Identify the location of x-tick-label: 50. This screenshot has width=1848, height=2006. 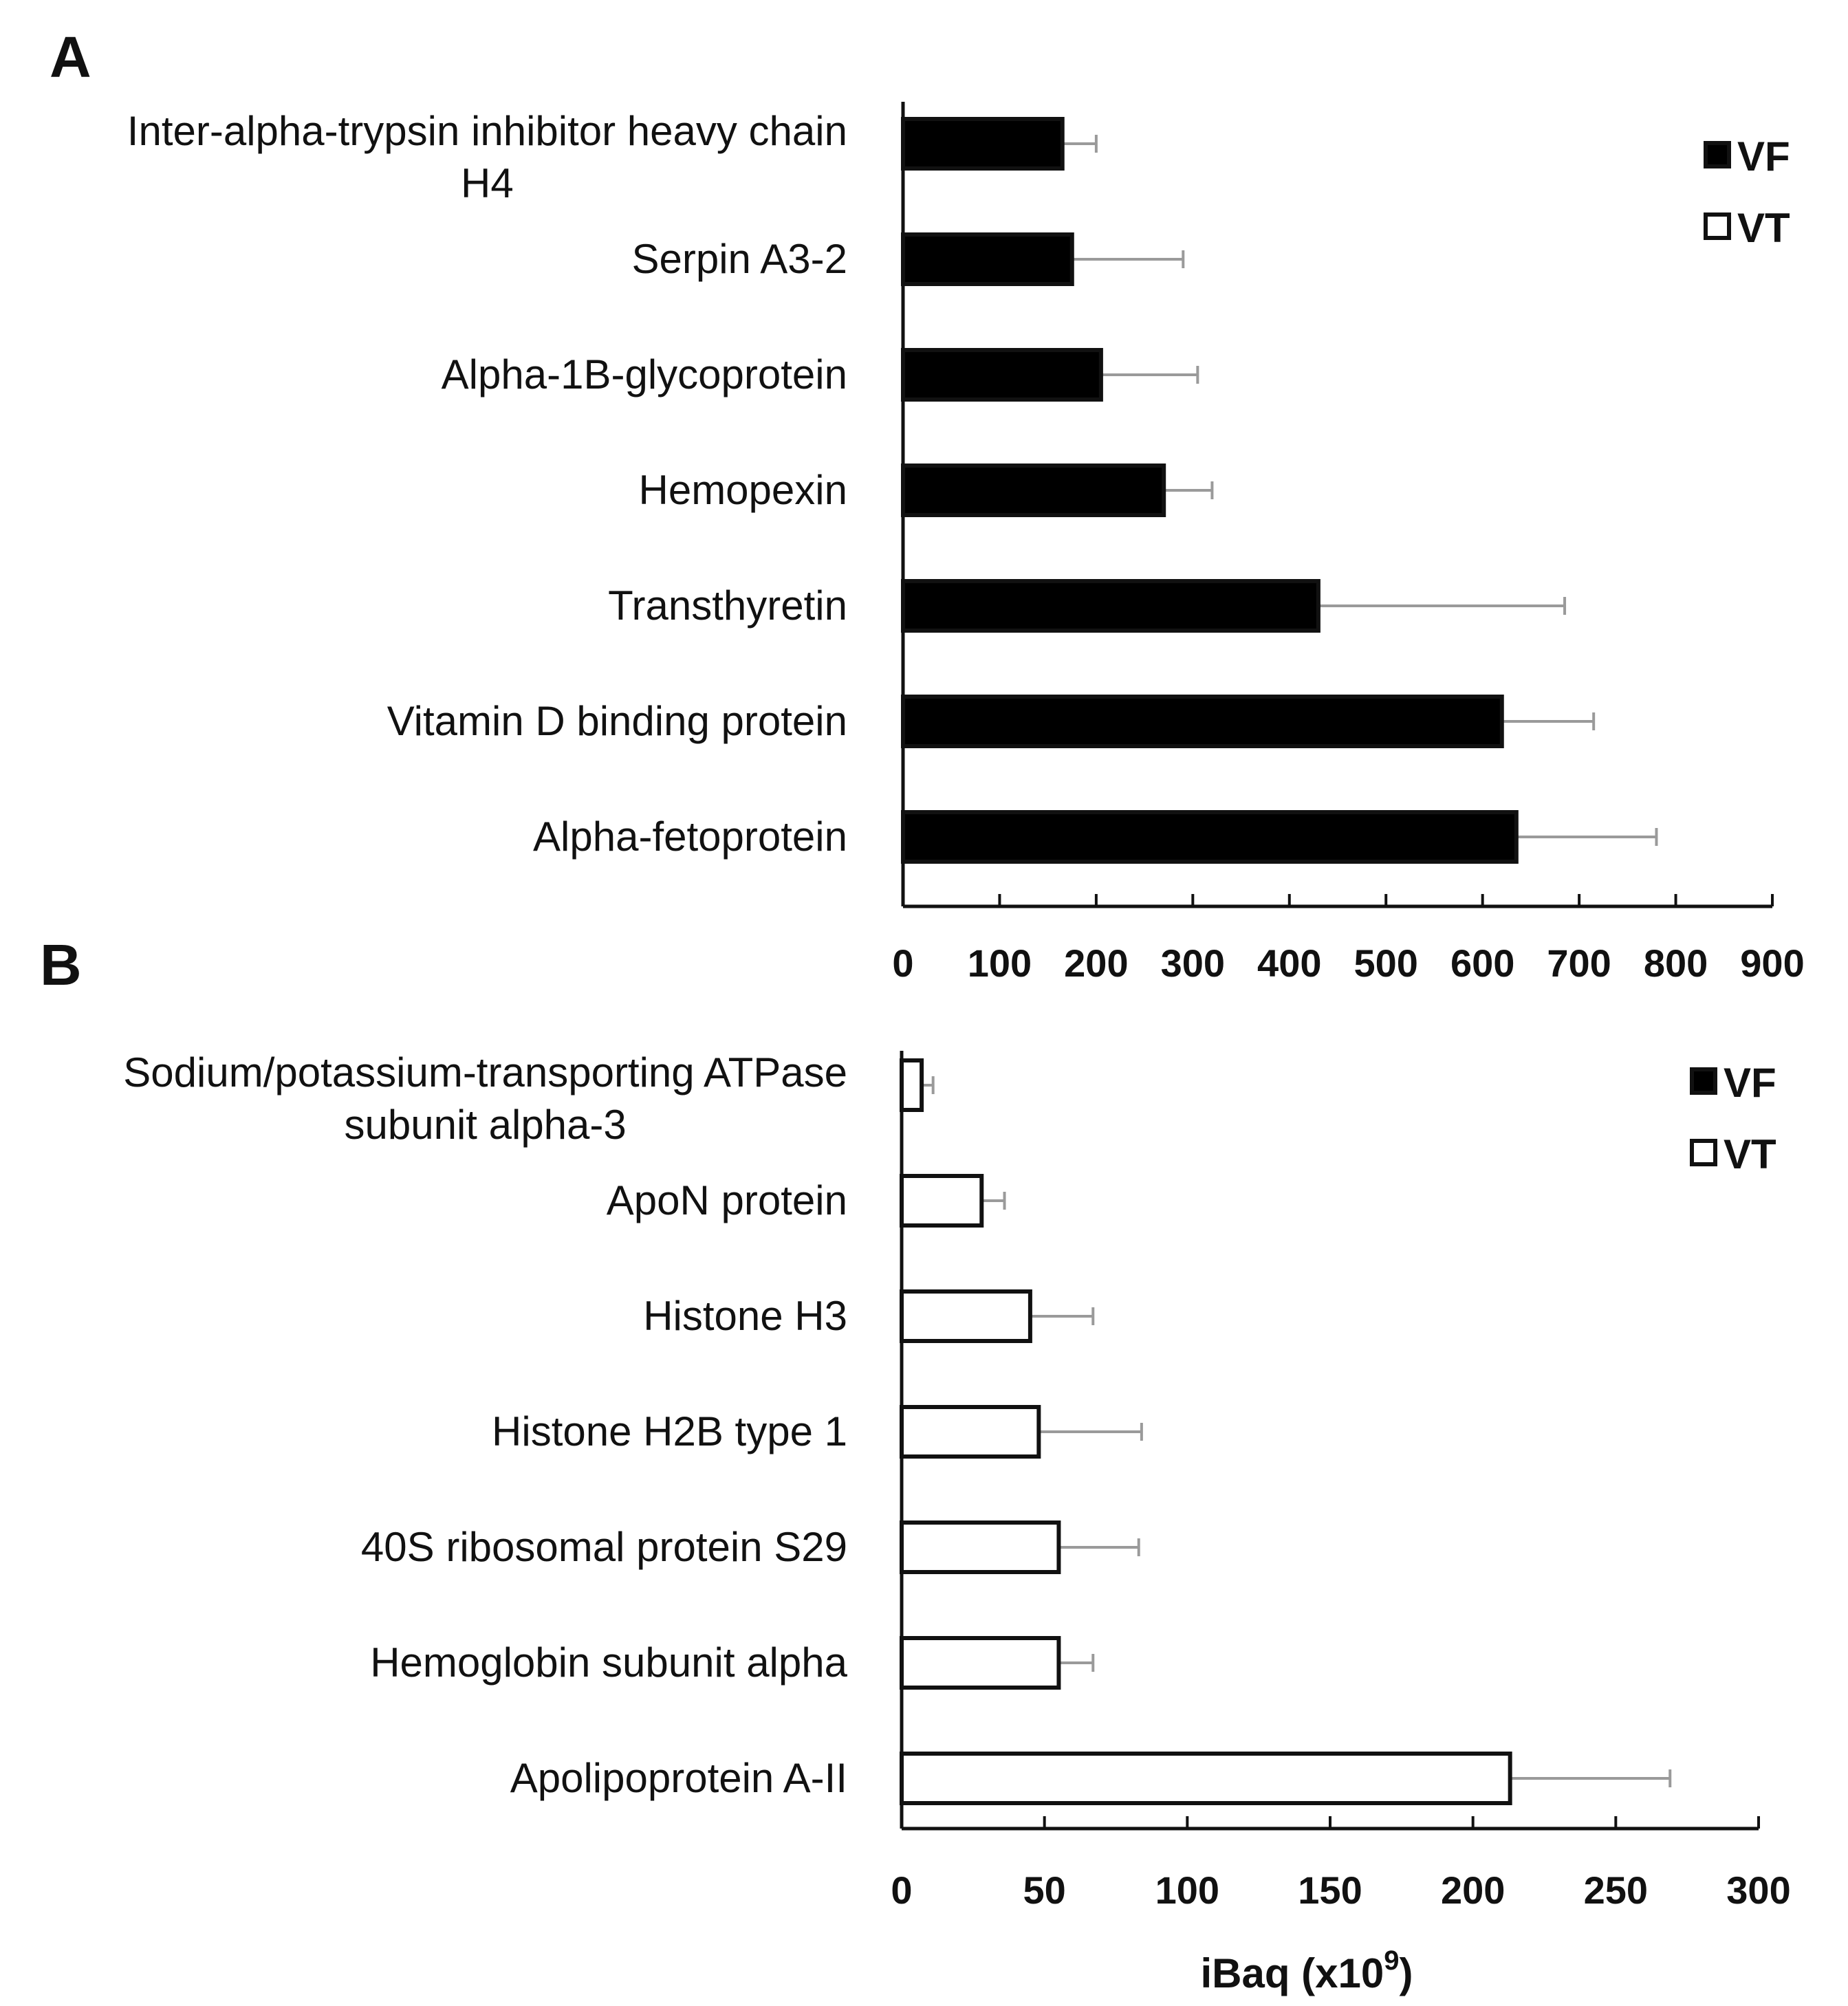
(1044, 1890).